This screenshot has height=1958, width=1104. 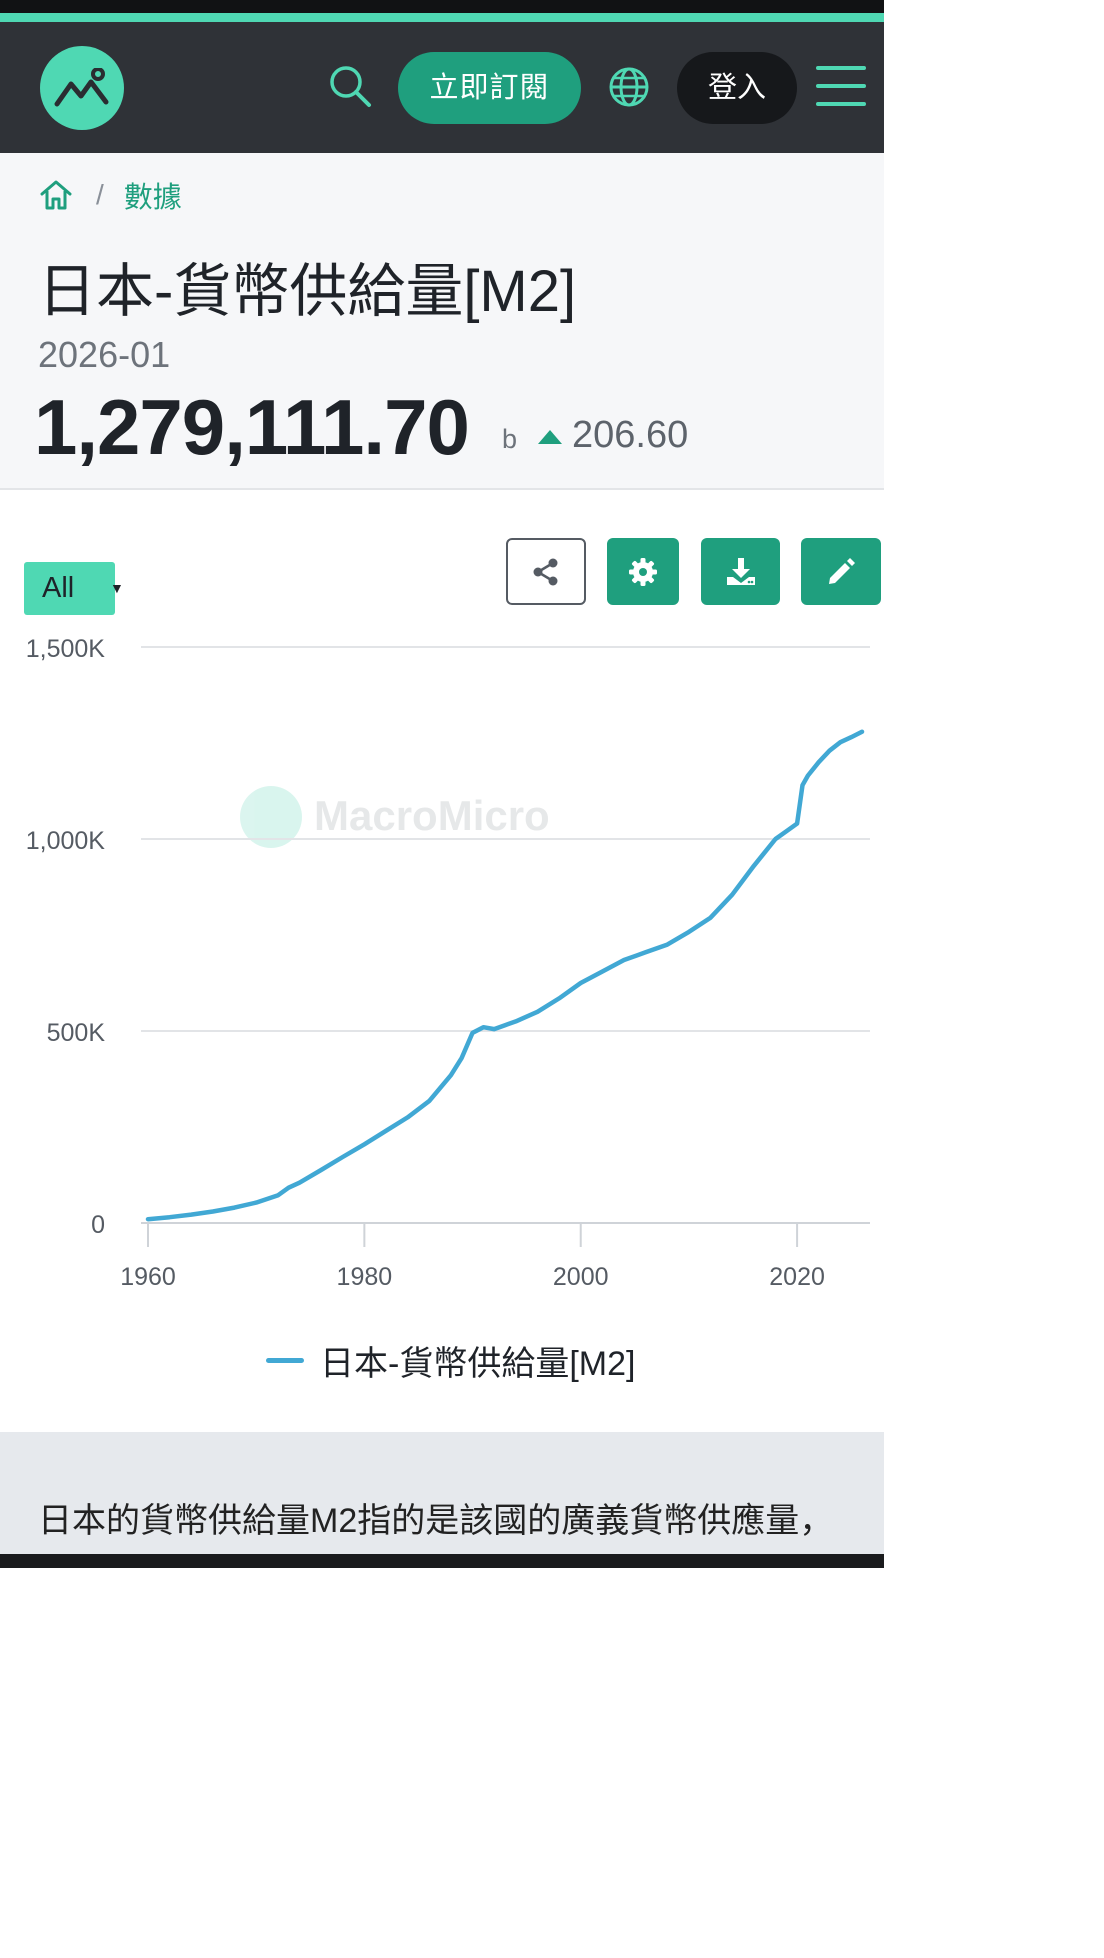 What do you see at coordinates (271, 817) in the screenshot?
I see `watermark-logo-icon` at bounding box center [271, 817].